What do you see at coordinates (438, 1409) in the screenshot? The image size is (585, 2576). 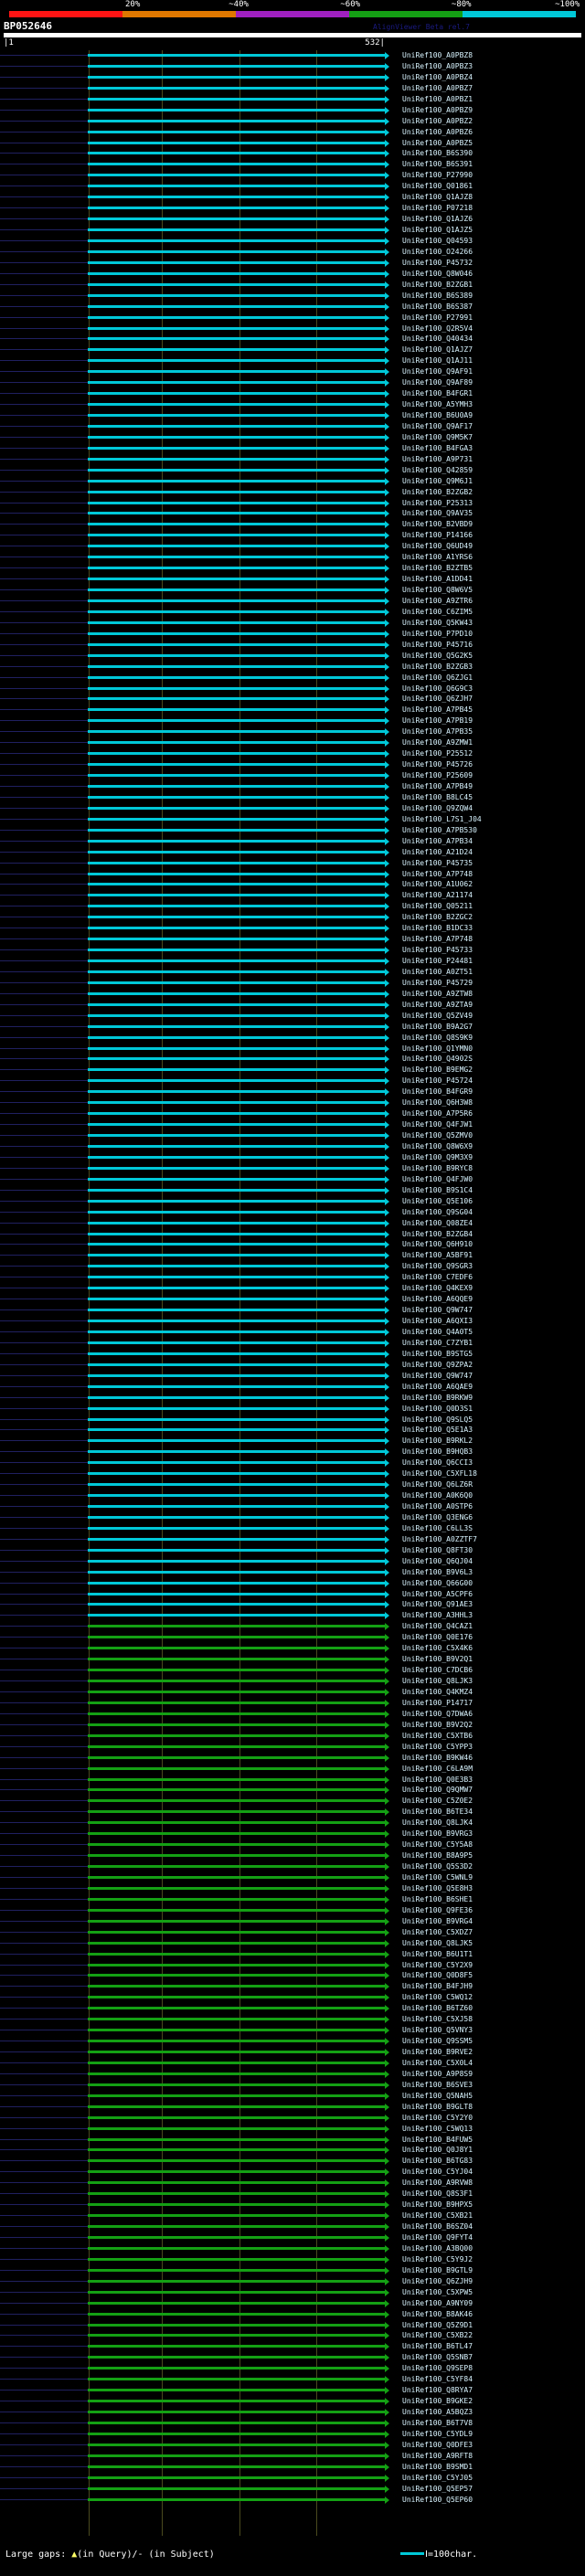 I see `subject-id-label: UniRef100_Q0D3S1` at bounding box center [438, 1409].